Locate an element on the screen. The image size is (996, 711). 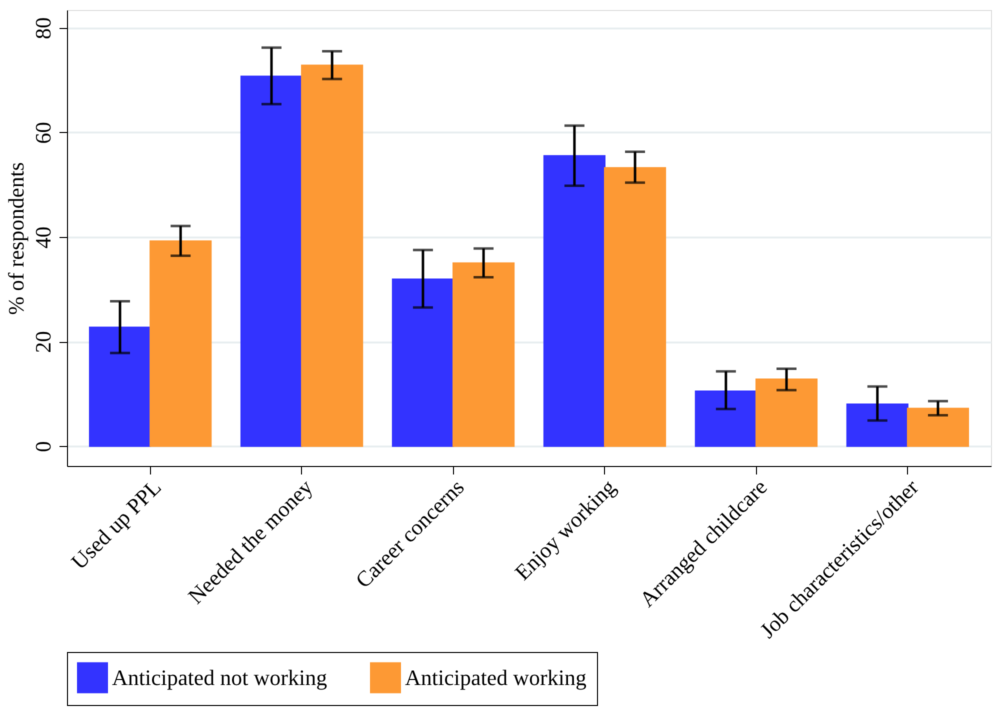
legend-label: Anticipated working is located at coordinates (495, 677).